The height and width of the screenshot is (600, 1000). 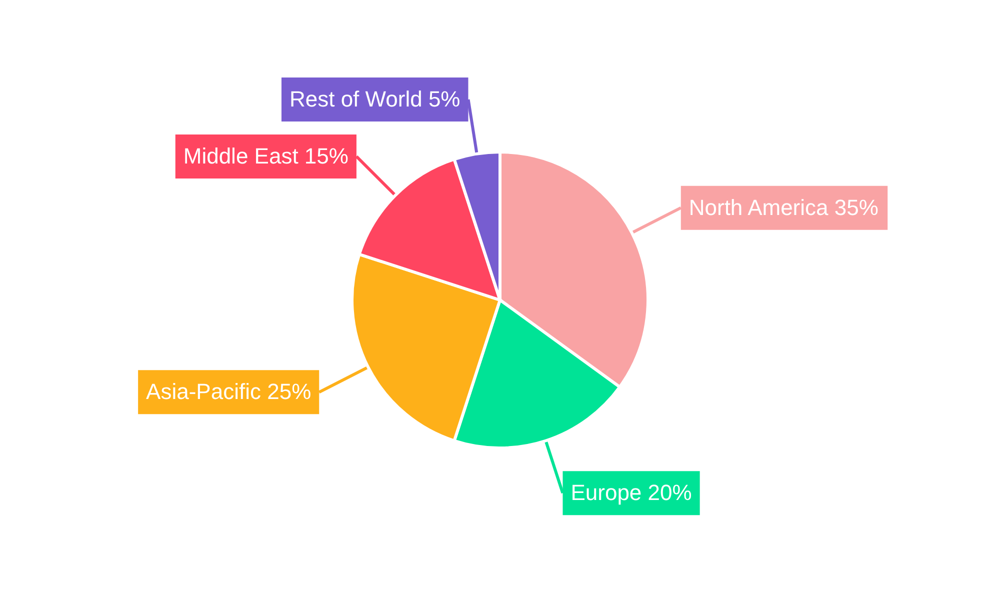 What do you see at coordinates (374, 99) in the screenshot?
I see `slice-label: Rest of World 5%` at bounding box center [374, 99].